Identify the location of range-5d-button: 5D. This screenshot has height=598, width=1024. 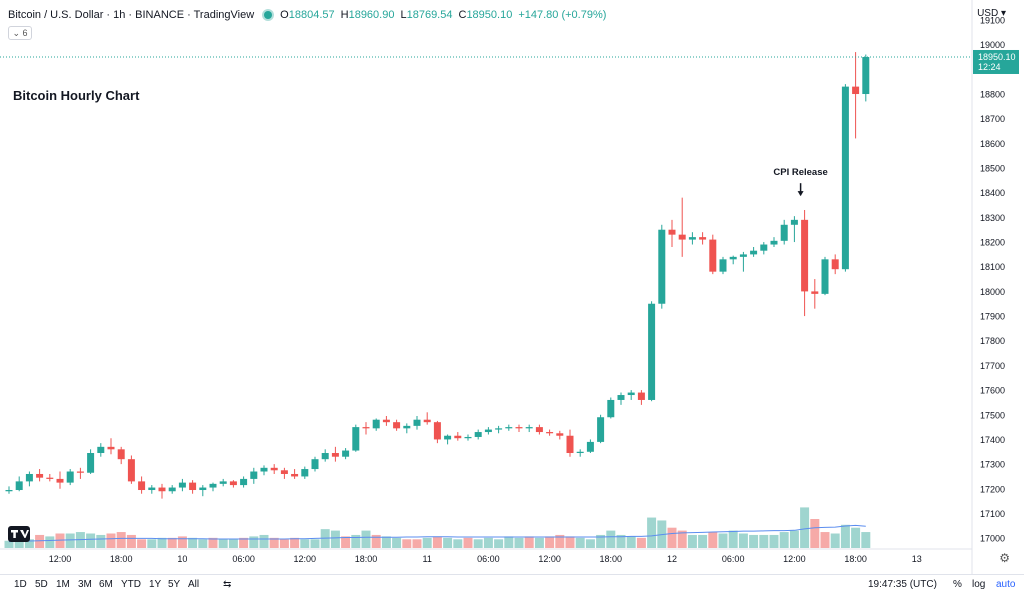
(41, 584).